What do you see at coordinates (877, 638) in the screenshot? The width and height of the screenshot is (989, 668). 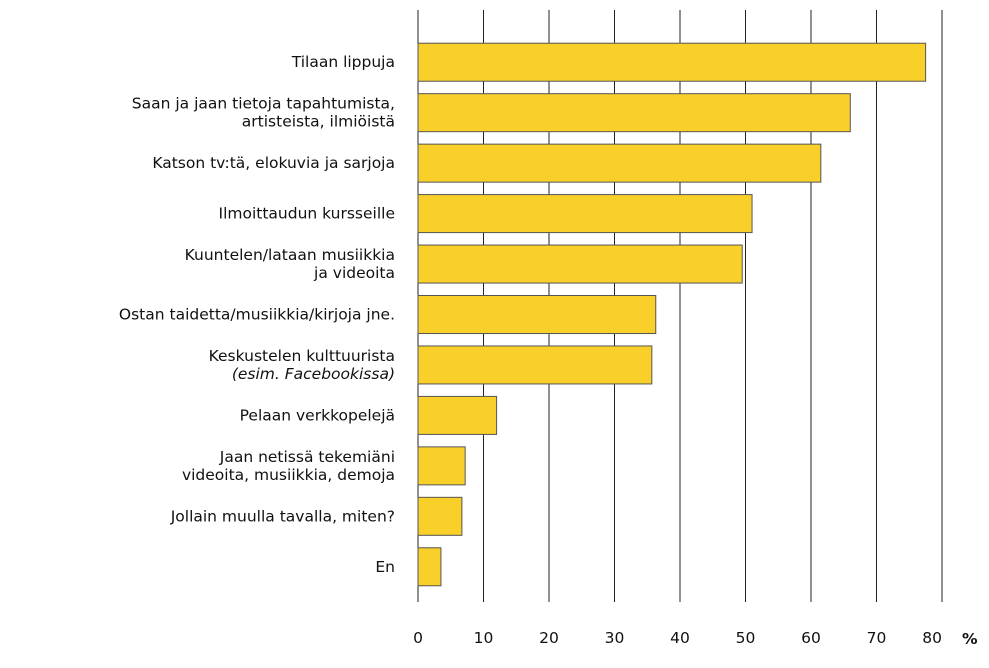 I see `x-tick-label: 70` at bounding box center [877, 638].